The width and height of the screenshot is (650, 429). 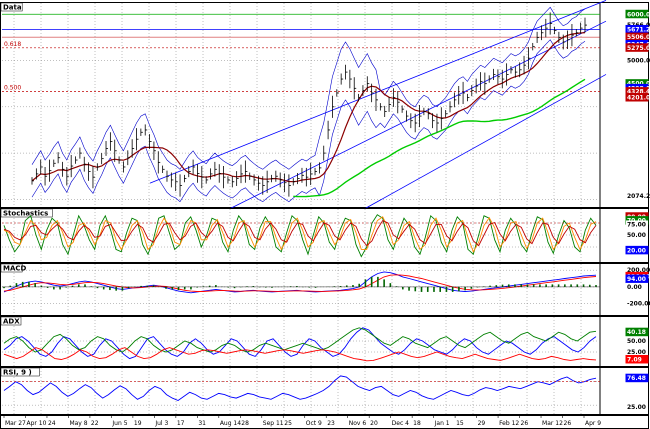 I want to click on x-tick-label: 25, so click(x=288, y=423).